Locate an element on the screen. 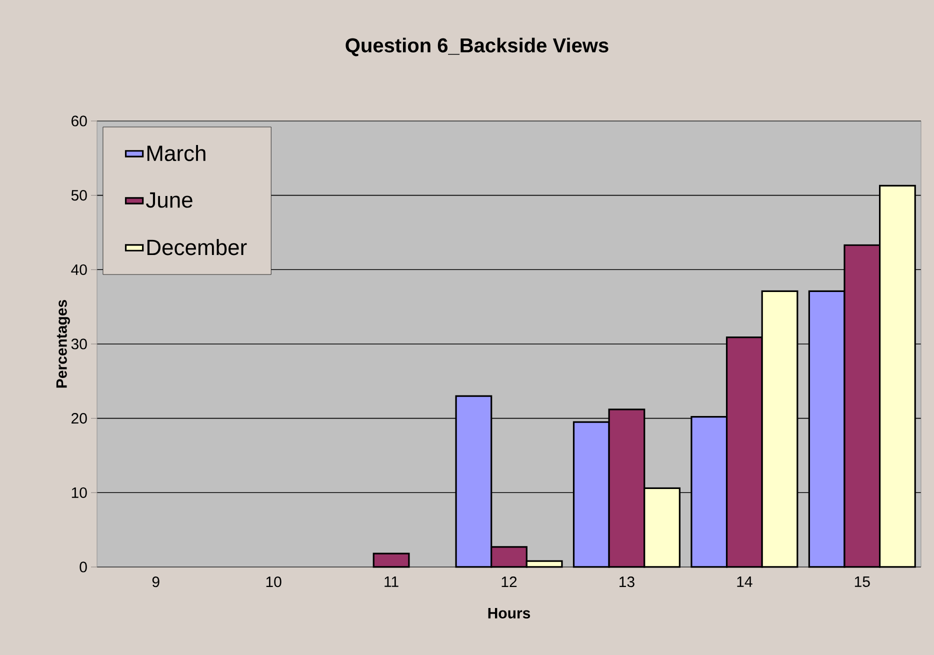 Image resolution: width=934 pixels, height=655 pixels. chart-title: Question 6_Backside Views is located at coordinates (477, 47).